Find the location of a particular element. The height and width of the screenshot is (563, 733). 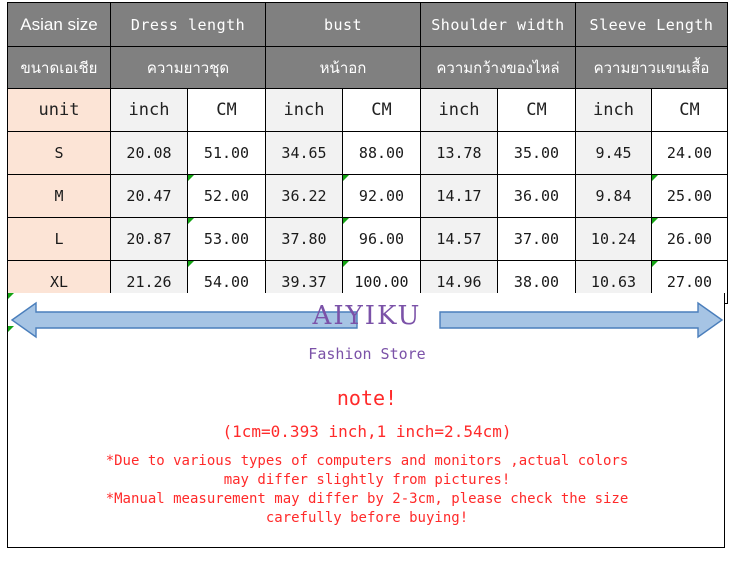

cell-sleeve-inch: 9.84 is located at coordinates (613, 196).